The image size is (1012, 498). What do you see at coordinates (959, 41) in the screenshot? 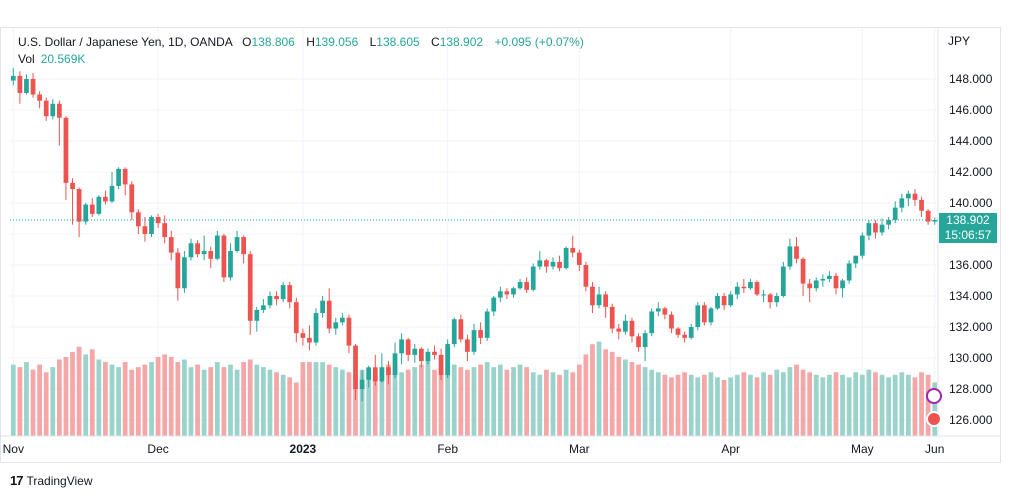
I see `currency-label: JPY` at bounding box center [959, 41].